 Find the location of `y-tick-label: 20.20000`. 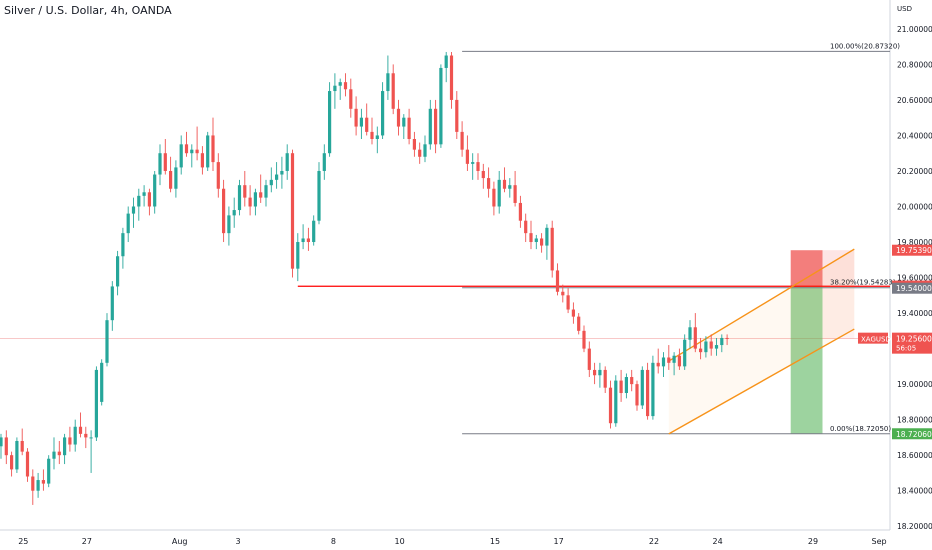

y-tick-label: 20.20000 is located at coordinates (914, 171).